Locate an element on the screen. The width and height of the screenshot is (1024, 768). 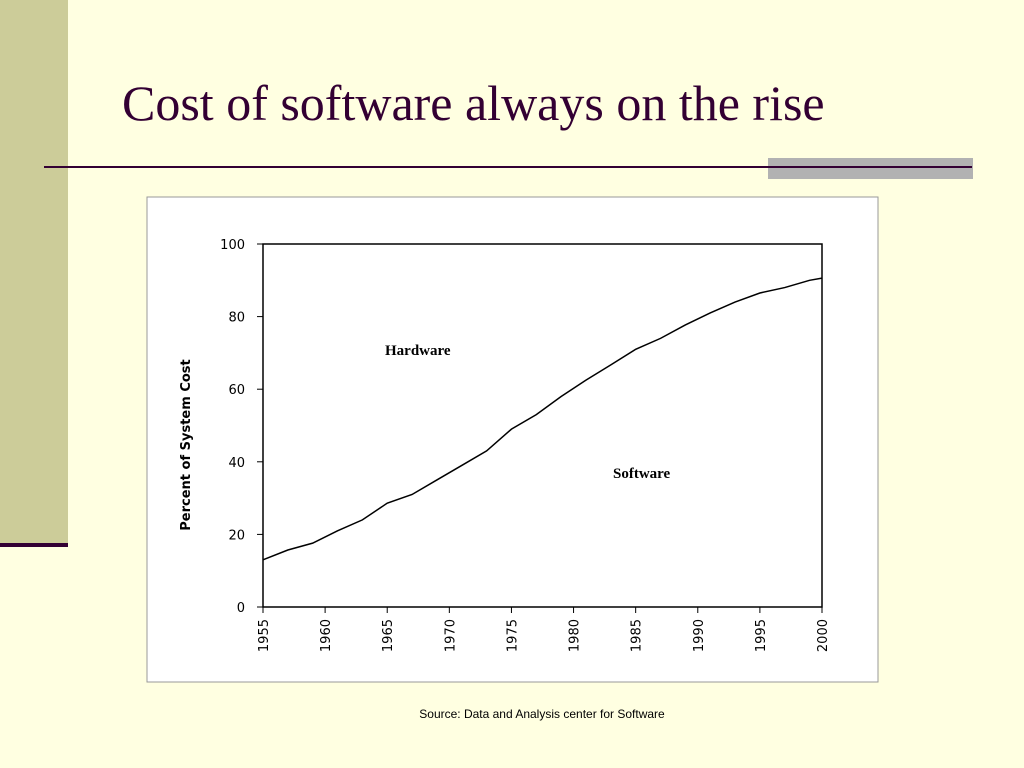
x-tick-label: 1980 is located at coordinates (575, 635).